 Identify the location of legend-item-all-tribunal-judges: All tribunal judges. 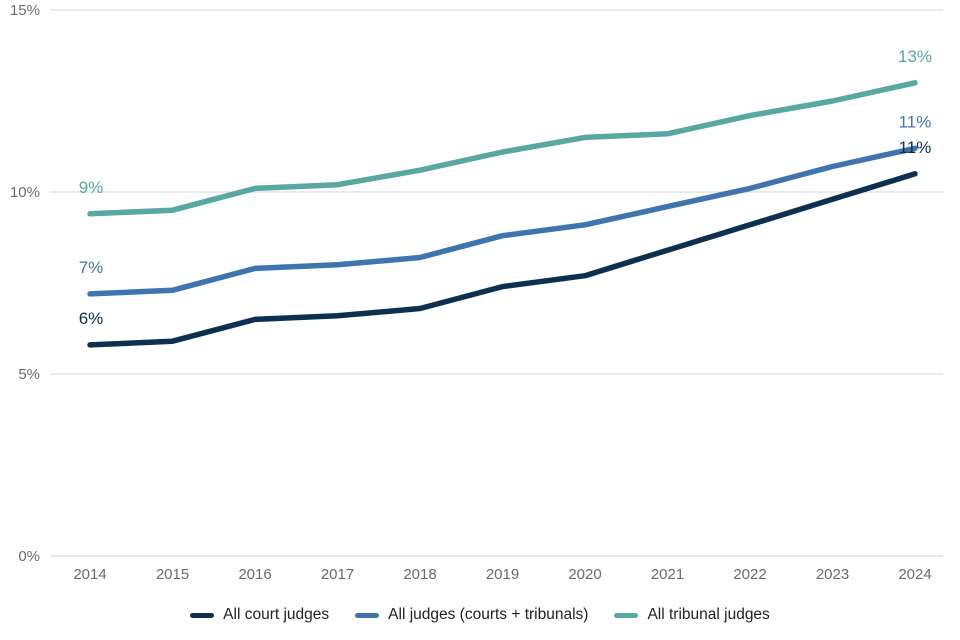
(692, 615).